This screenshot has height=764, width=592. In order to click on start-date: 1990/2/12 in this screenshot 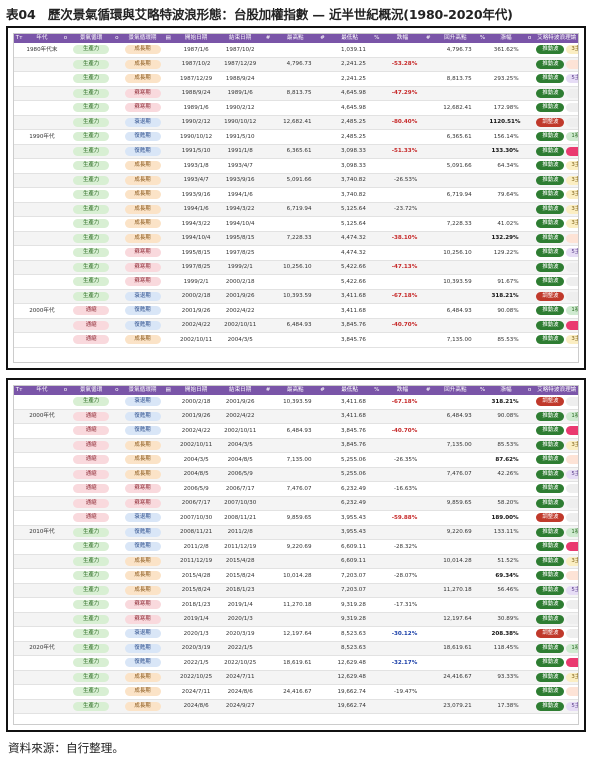, I will do `click(196, 122)`.